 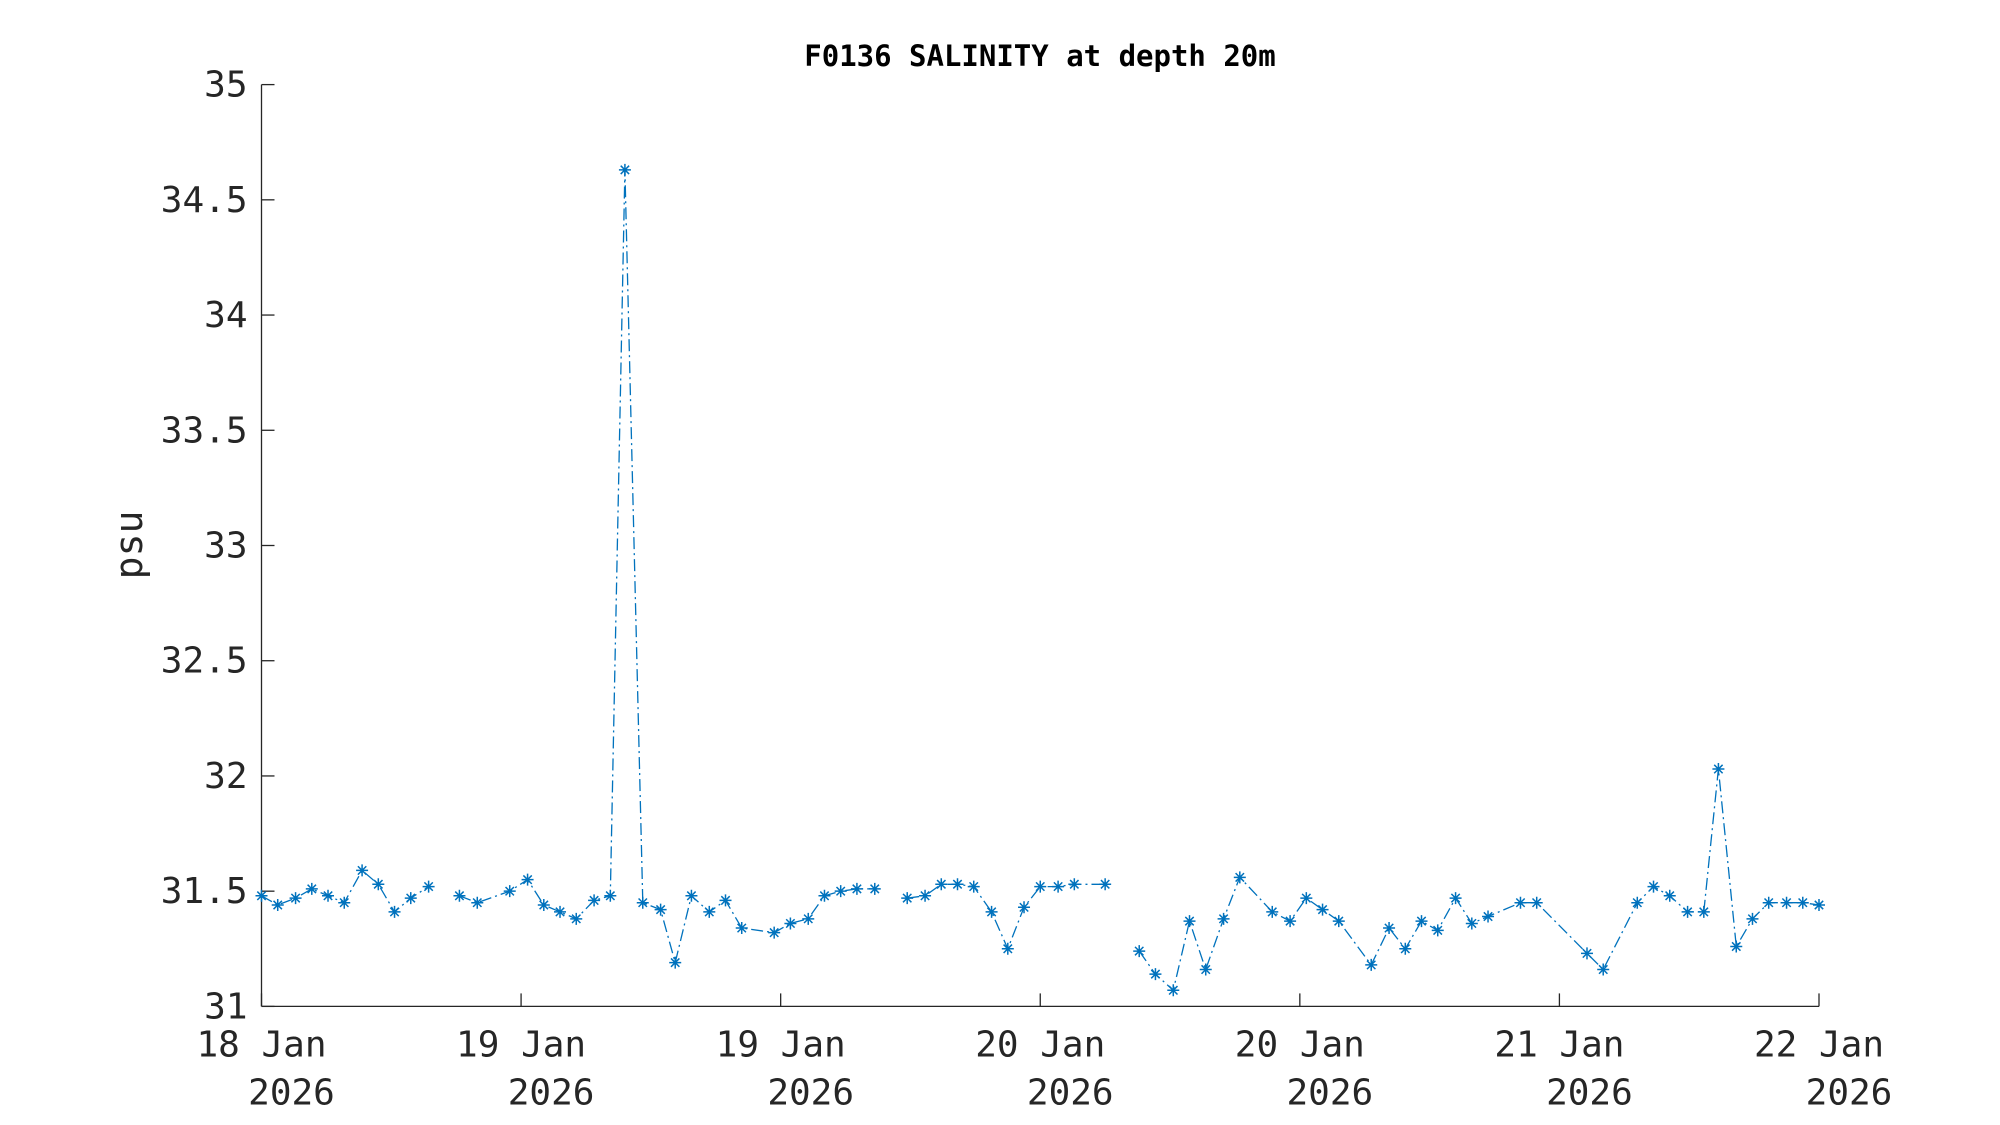 What do you see at coordinates (225, 85) in the screenshot?
I see `y-tick-label: 35` at bounding box center [225, 85].